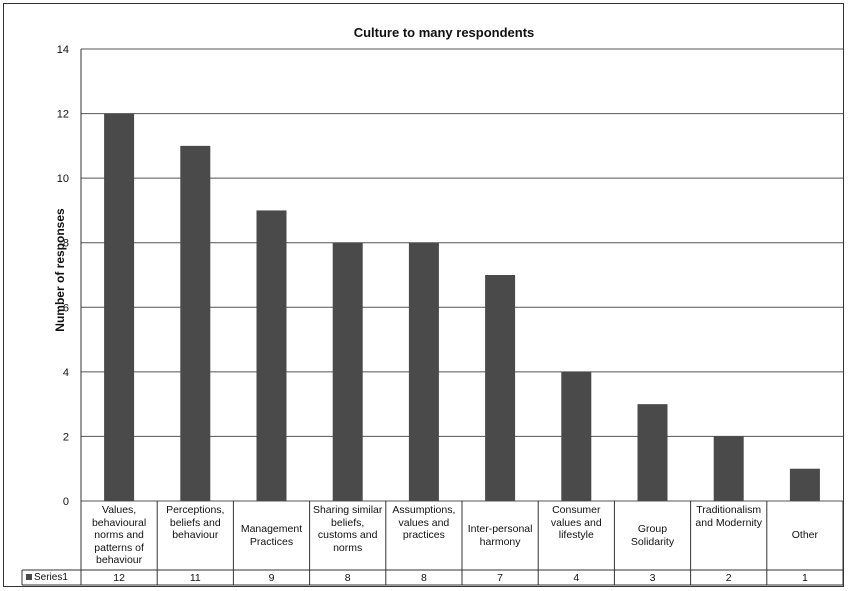  Describe the element at coordinates (63, 179) in the screenshot. I see `y-tick-label: 10` at that location.